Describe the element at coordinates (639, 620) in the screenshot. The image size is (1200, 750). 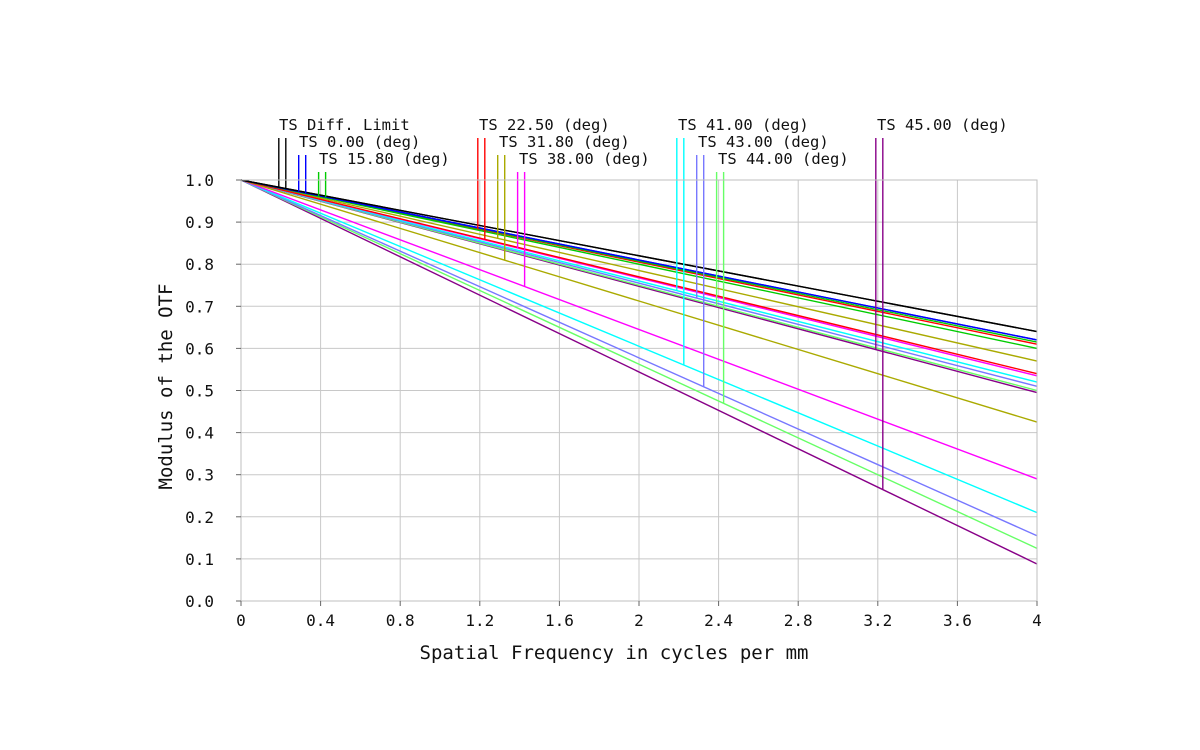
I see `x-tick-label-5: 2` at that location.